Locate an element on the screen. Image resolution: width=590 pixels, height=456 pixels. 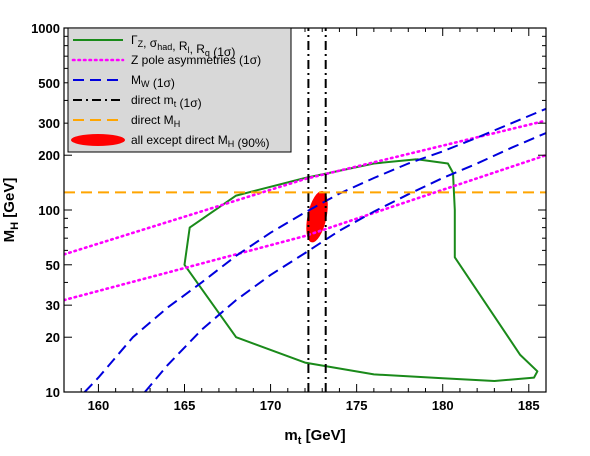
legend-box is located at coordinates (179, 90).